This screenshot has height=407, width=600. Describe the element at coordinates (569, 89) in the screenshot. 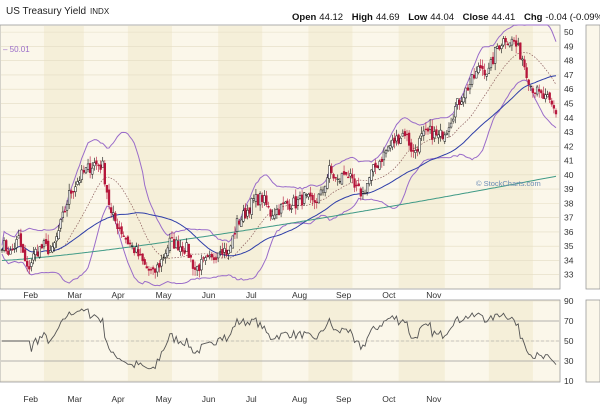

I see `y-tick-label: 46` at that location.